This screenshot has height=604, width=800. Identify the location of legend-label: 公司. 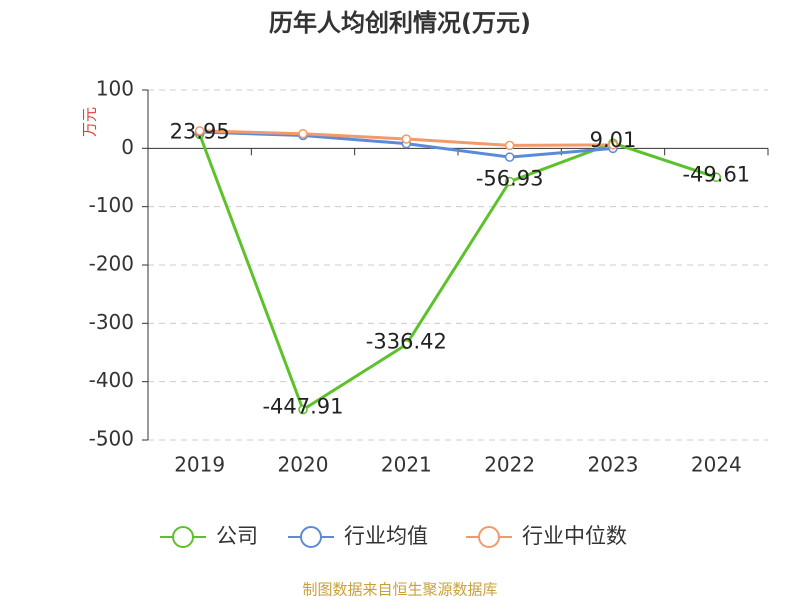
(237, 536).